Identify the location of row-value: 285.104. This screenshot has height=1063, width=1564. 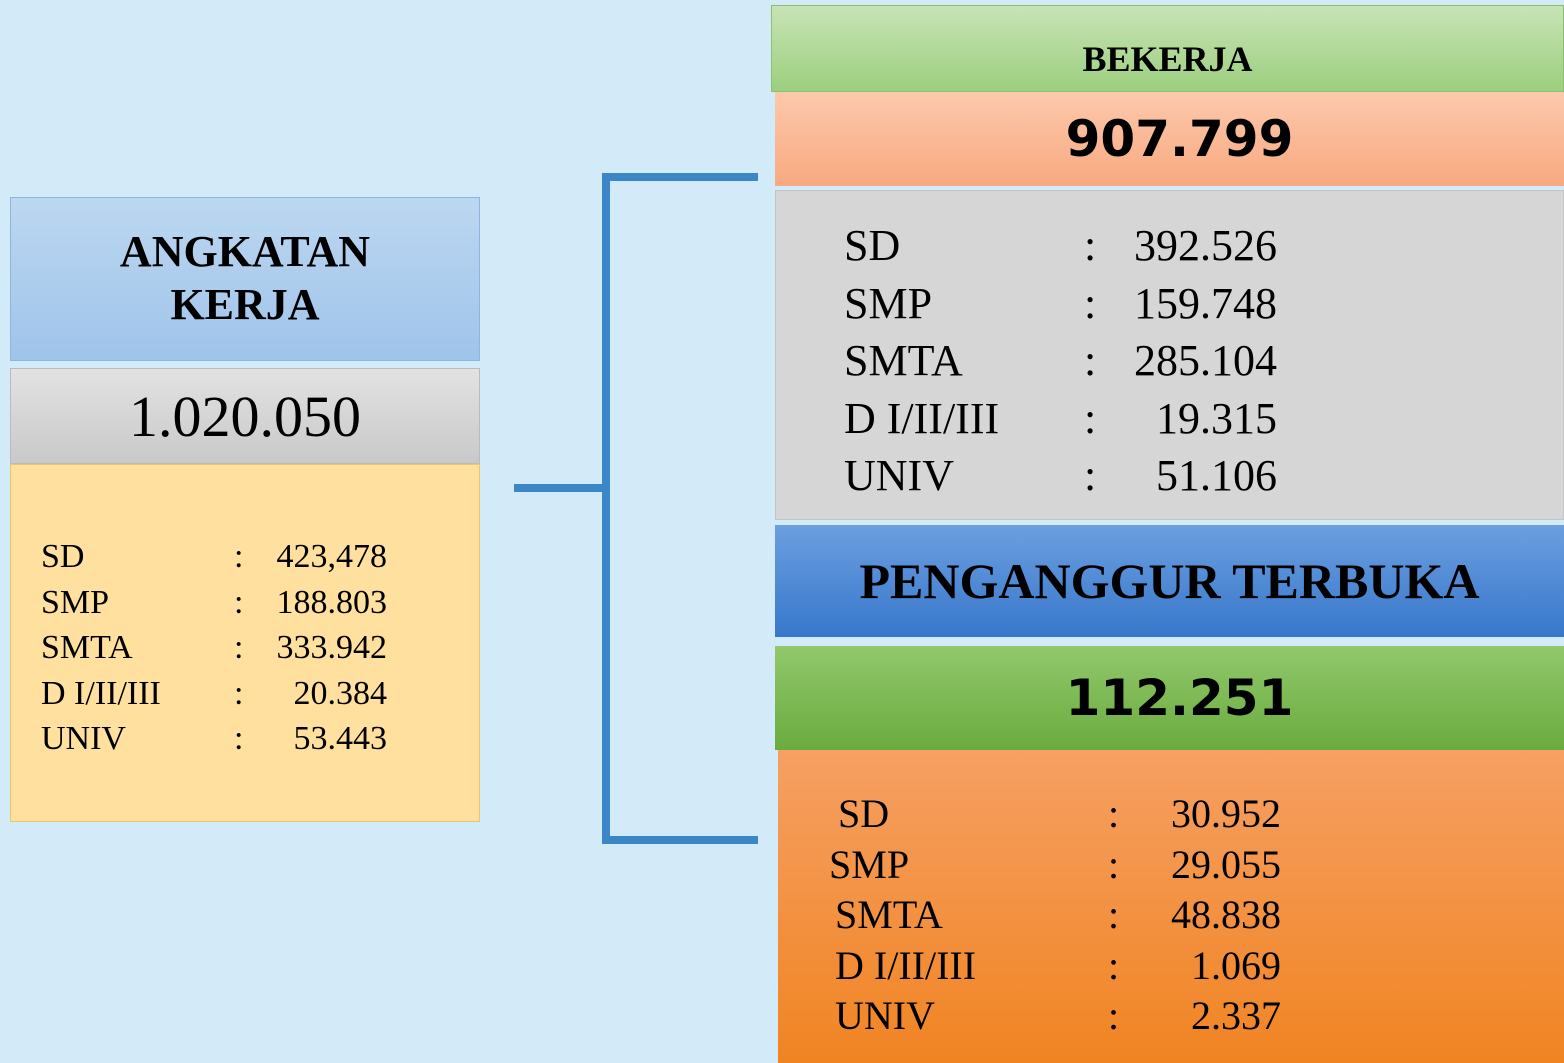
(1205, 360).